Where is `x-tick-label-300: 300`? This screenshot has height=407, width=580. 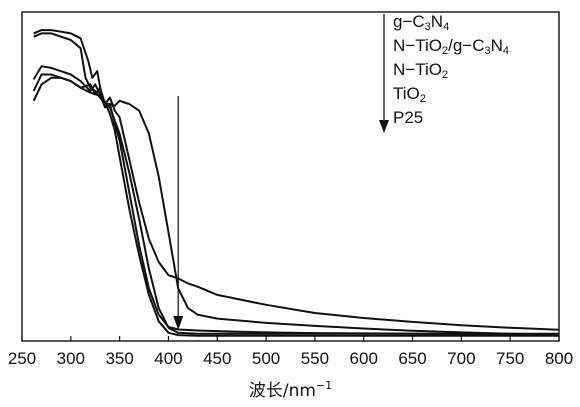 x-tick-label-300: 300 is located at coordinates (71, 358).